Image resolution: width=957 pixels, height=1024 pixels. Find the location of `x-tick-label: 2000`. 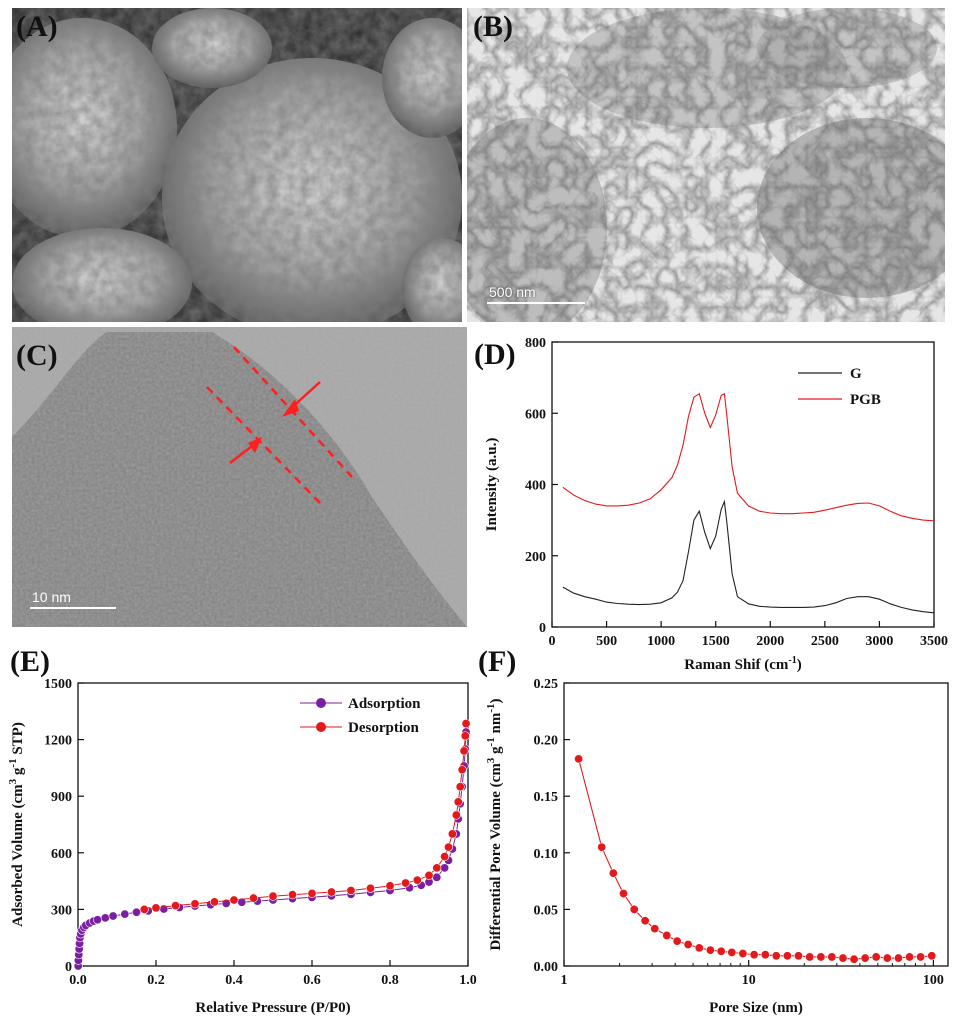

x-tick-label: 2000 is located at coordinates (770, 641).